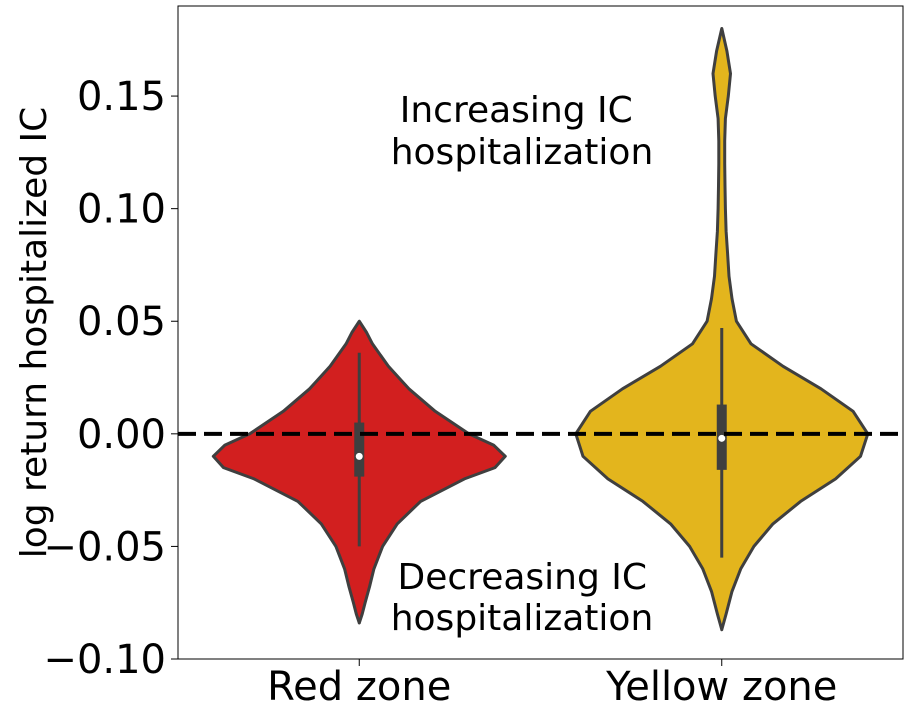 Image resolution: width=909 pixels, height=713 pixels. What do you see at coordinates (359, 687) in the screenshot?
I see `x-tick-label: Red zone` at bounding box center [359, 687].